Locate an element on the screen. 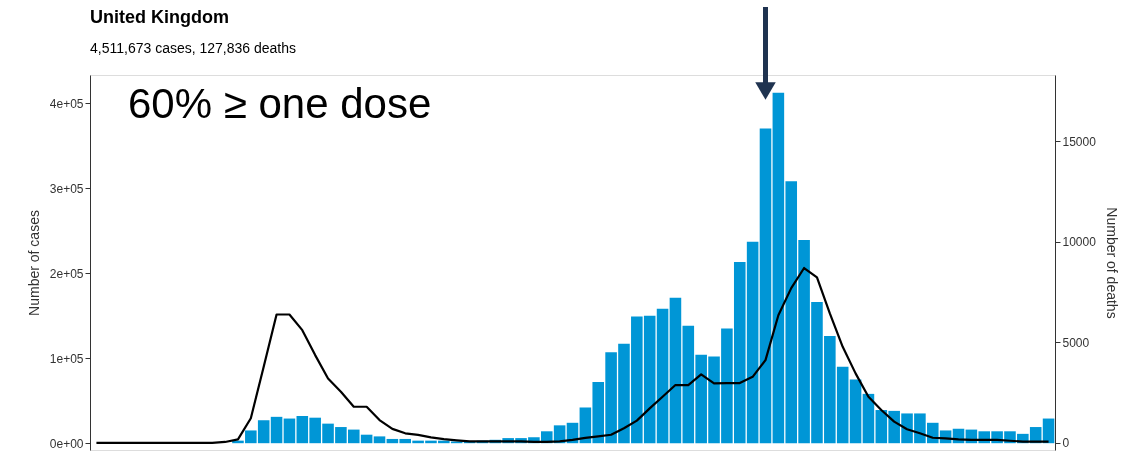 The image size is (1140, 461). y-tick-label: 4e+05 is located at coordinates (66, 103).